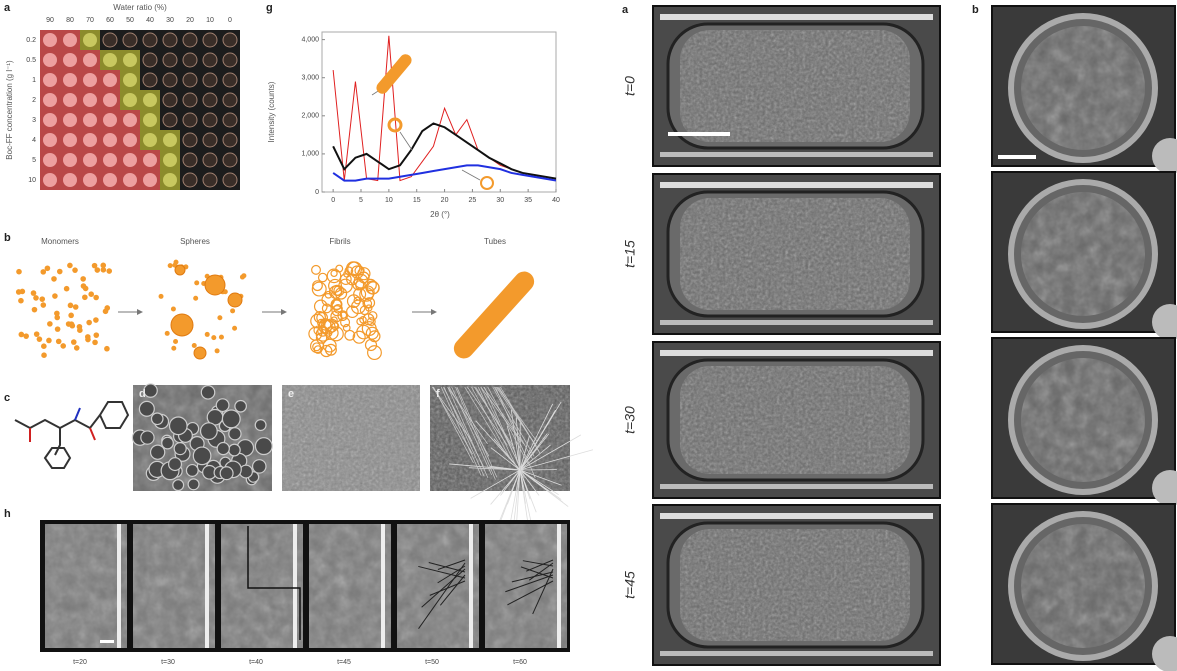 The width and height of the screenshot is (1177, 671). I want to click on axis-title: Water ratio (%), so click(140, 7).